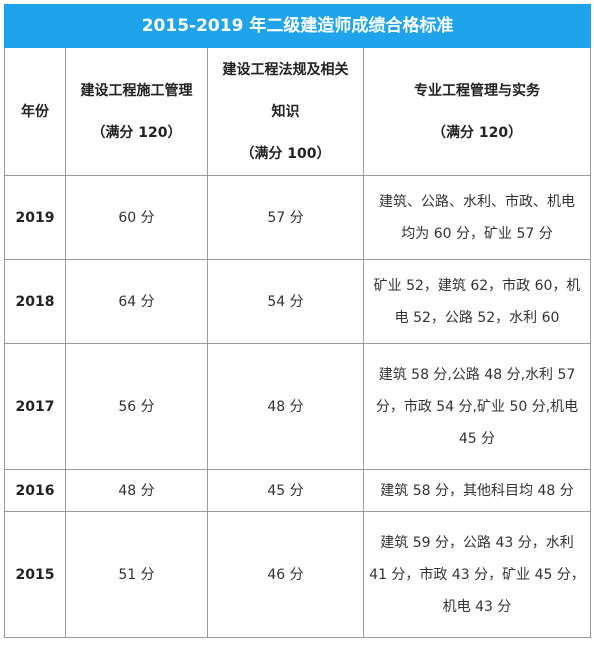 The image size is (594, 649). Describe the element at coordinates (35, 574) in the screenshot. I see `year-cell: 2015` at that location.